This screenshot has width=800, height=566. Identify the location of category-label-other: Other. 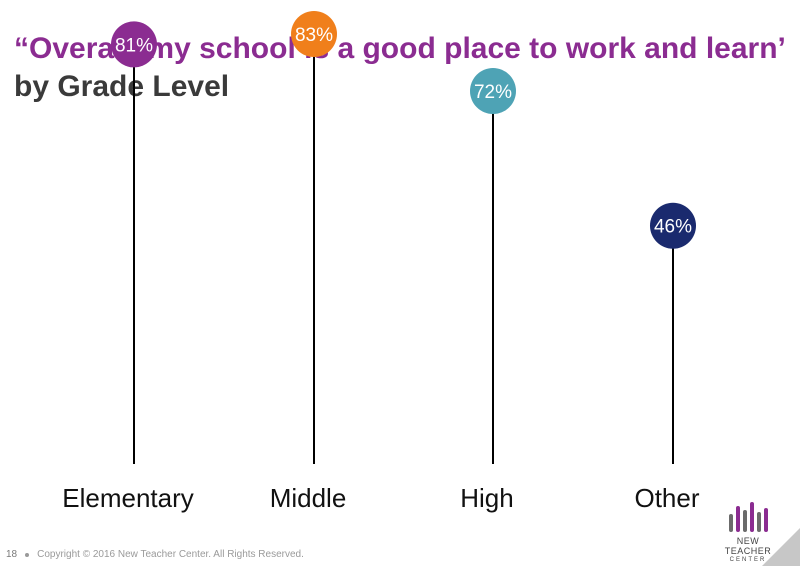
(666, 498).